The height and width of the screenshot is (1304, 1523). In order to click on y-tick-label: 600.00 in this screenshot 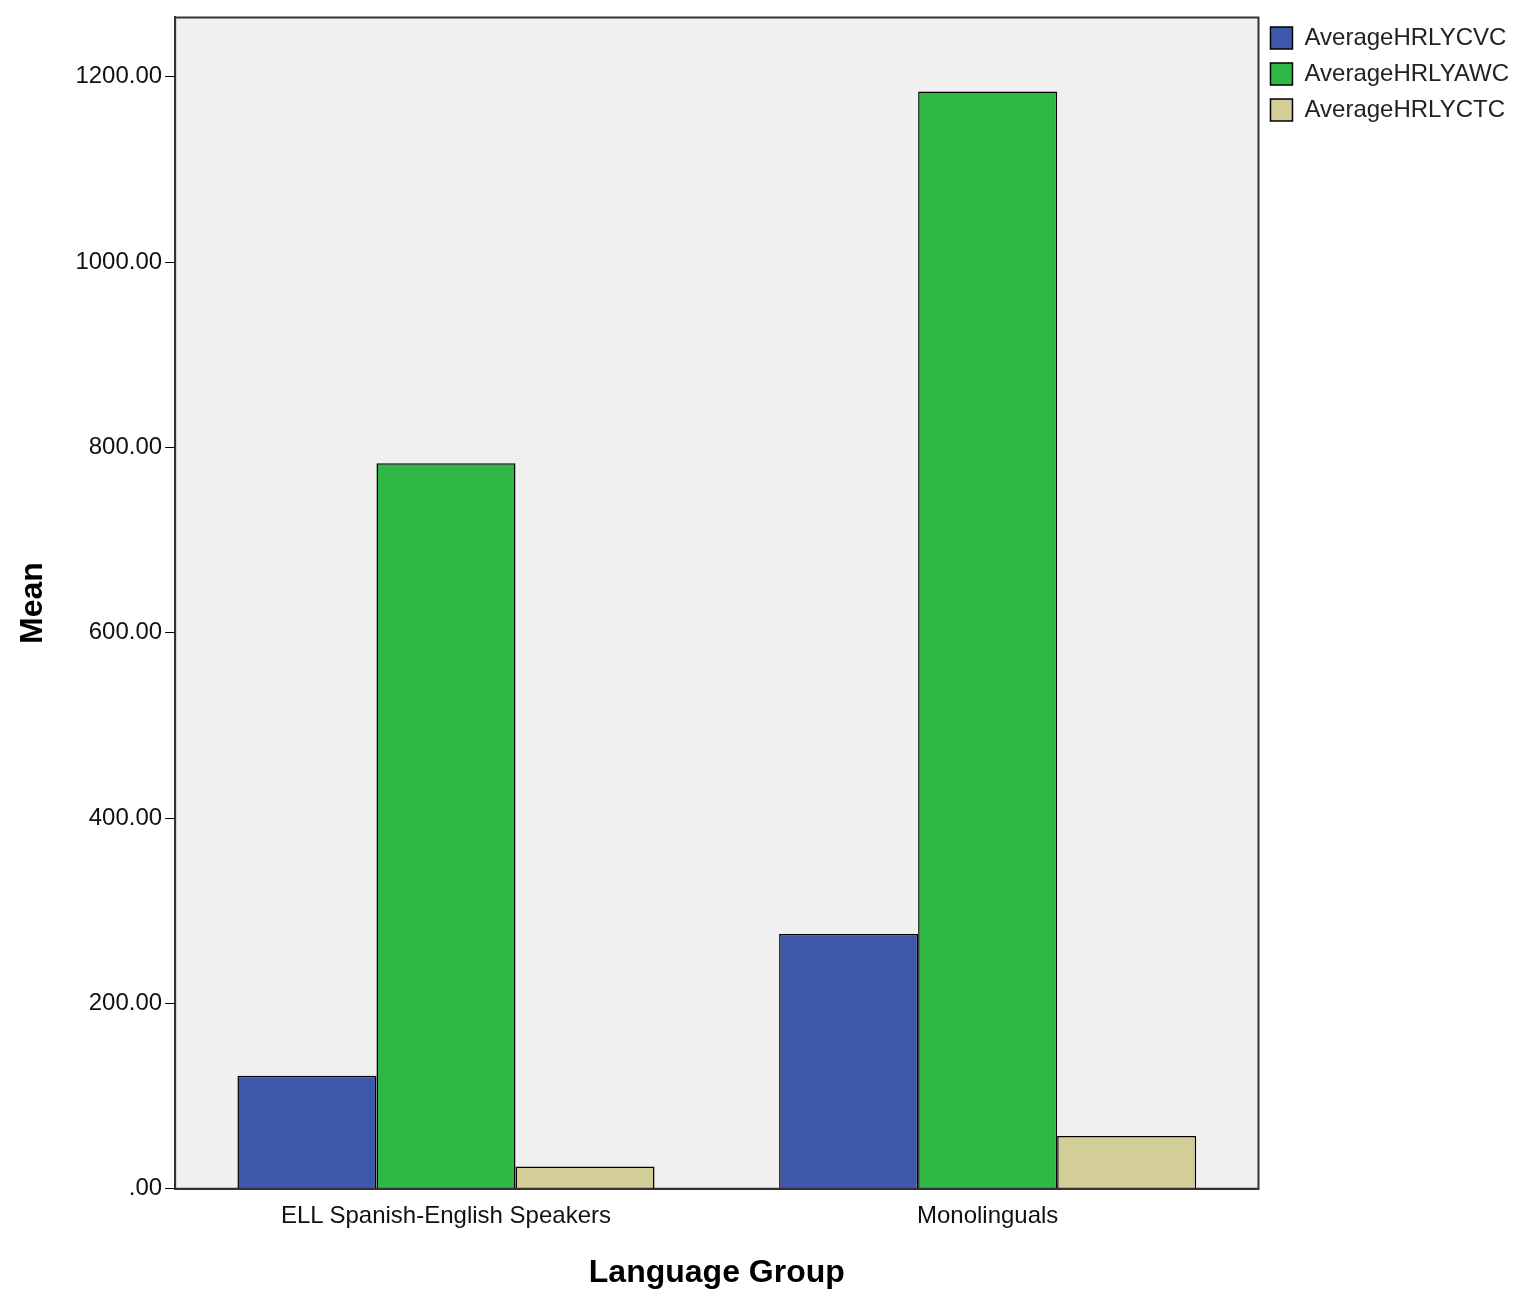, I will do `click(125, 631)`.